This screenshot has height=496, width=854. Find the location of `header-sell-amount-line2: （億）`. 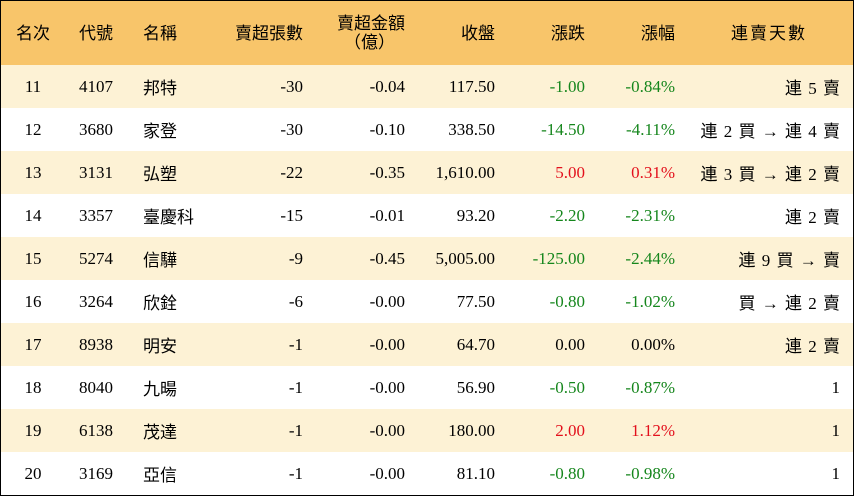

header-sell-amount-line2: （億） is located at coordinates (369, 42).